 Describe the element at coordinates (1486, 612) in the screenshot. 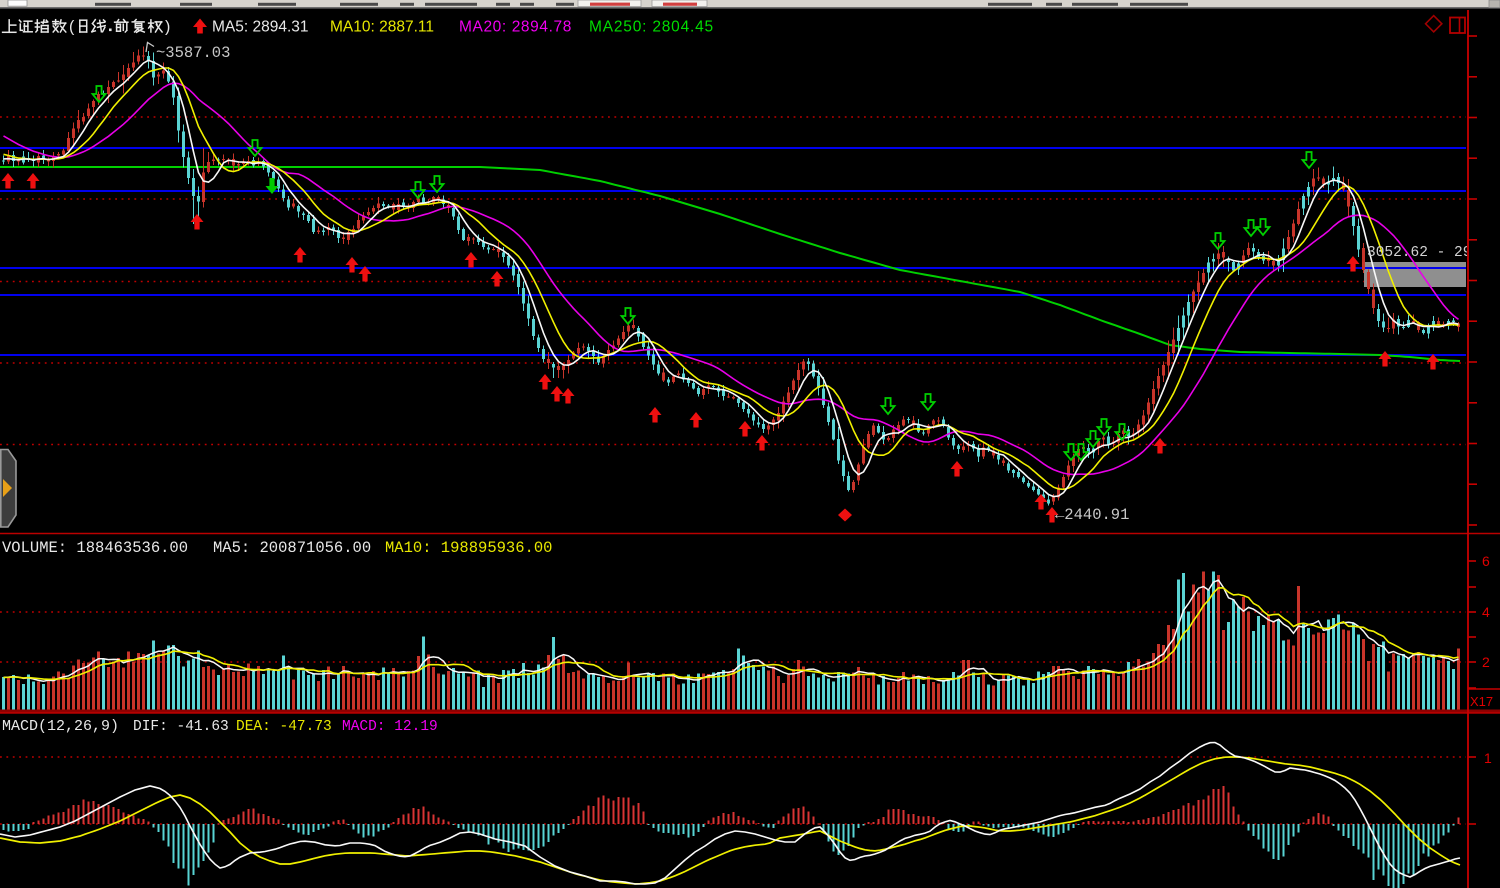

I see `svg-text: 4` at that location.